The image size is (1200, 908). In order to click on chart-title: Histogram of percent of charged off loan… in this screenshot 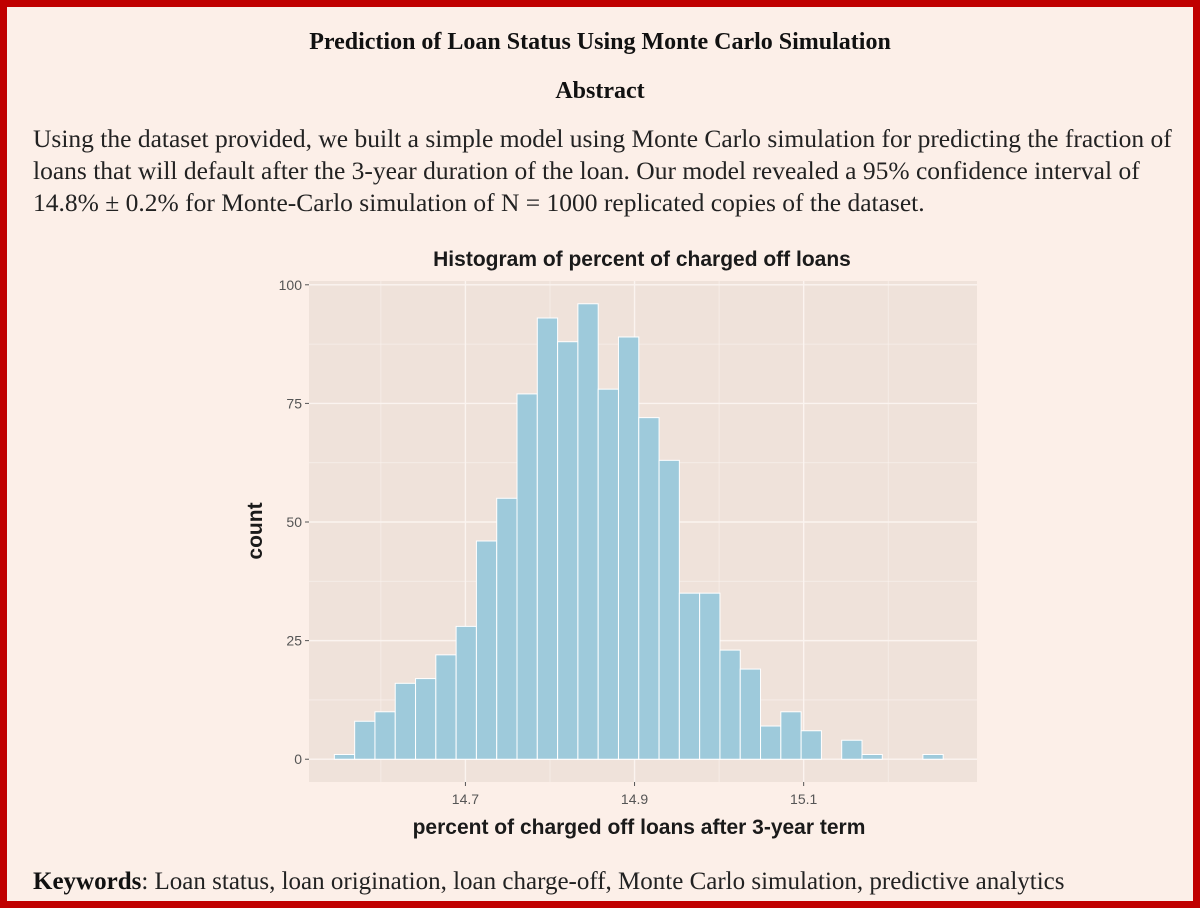, I will do `click(642, 259)`.